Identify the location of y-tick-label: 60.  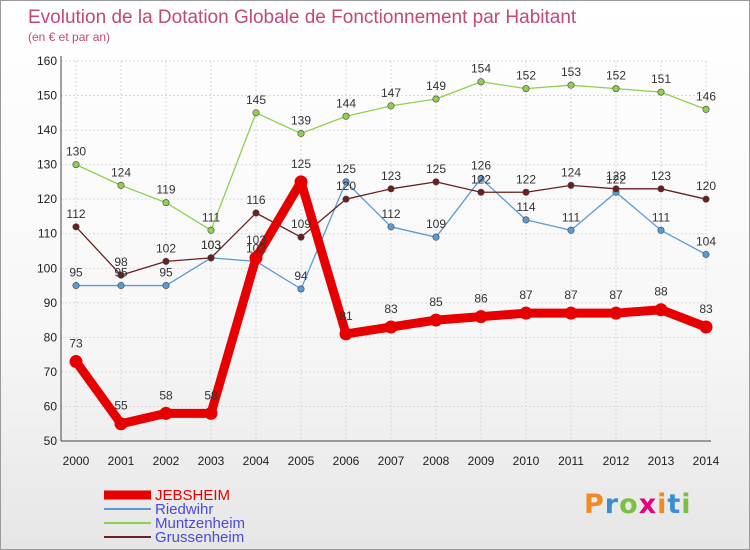
(51, 406).